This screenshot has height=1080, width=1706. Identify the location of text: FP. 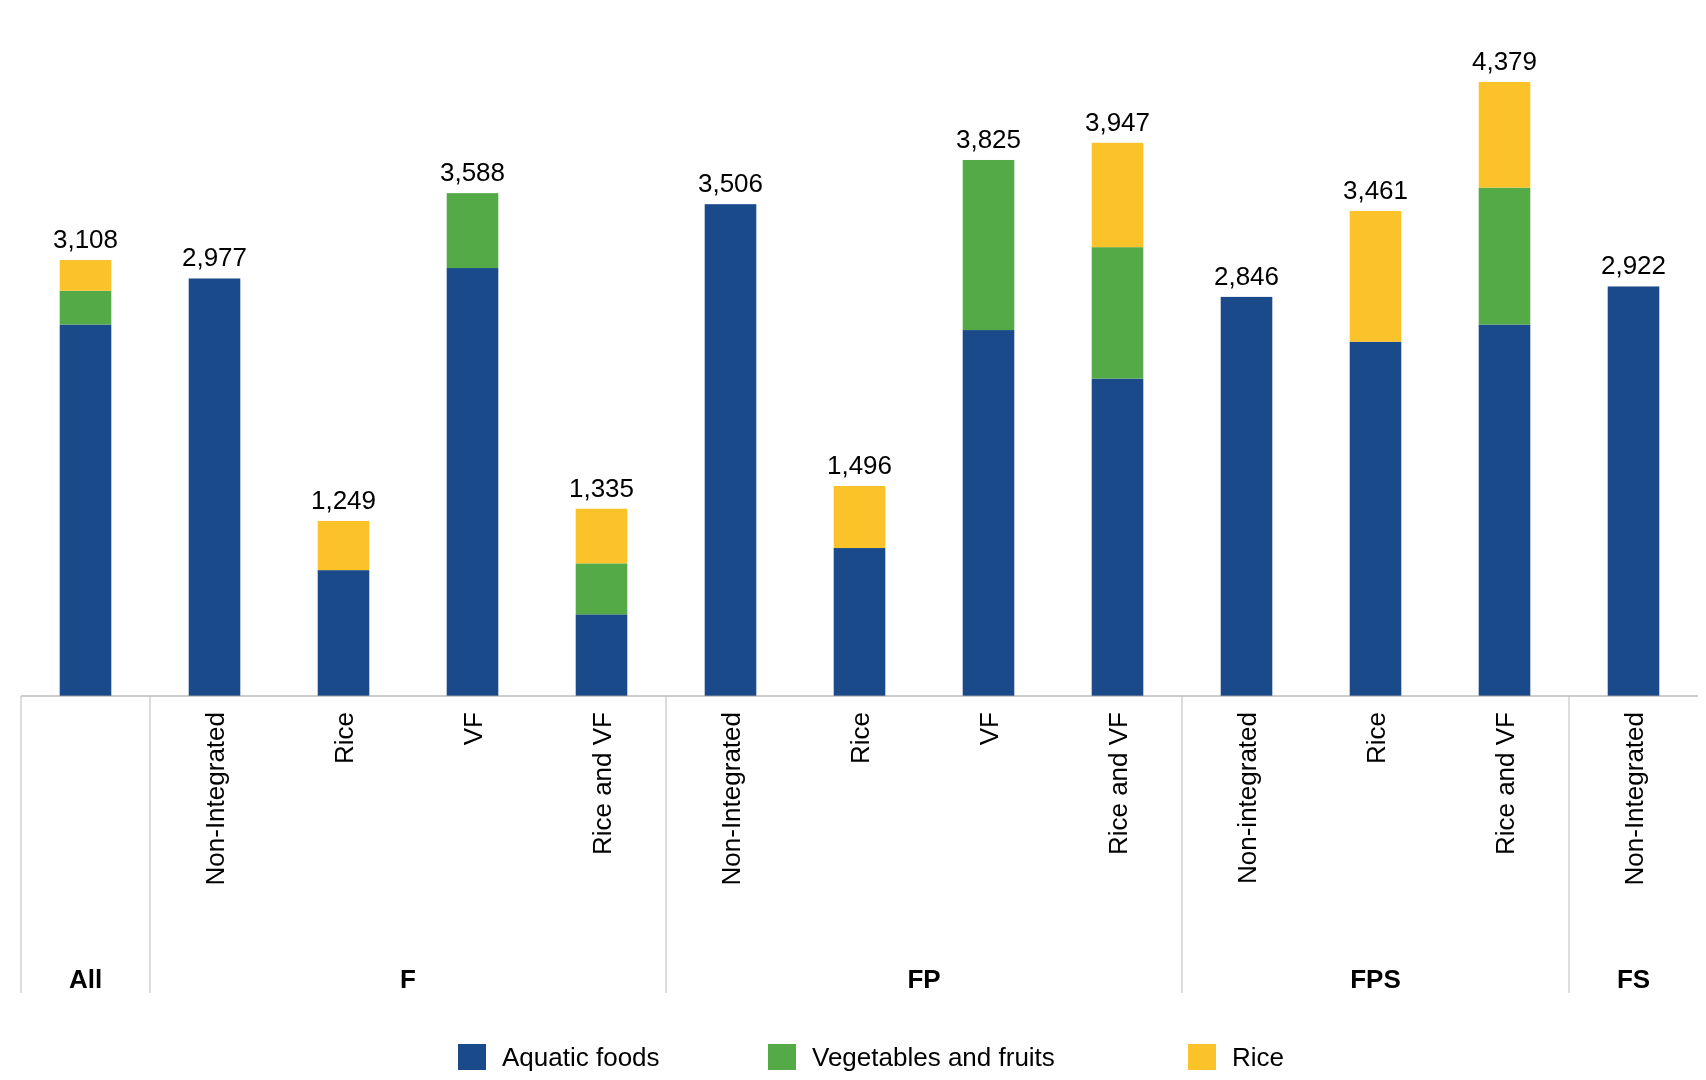
(924, 979).